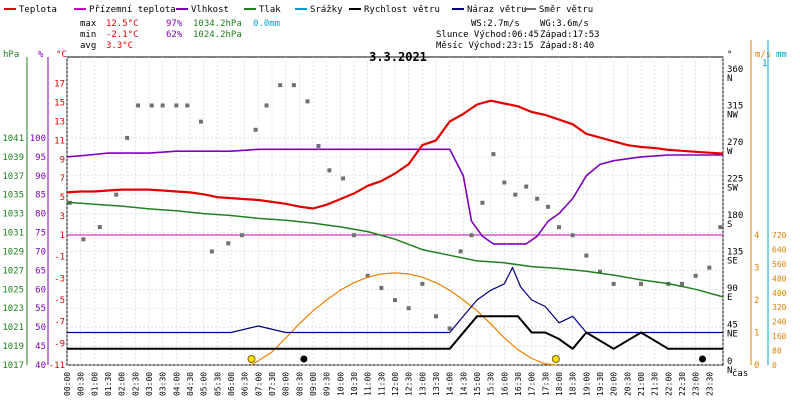  I want to click on wind-dir-compass: SW, so click(732, 189).